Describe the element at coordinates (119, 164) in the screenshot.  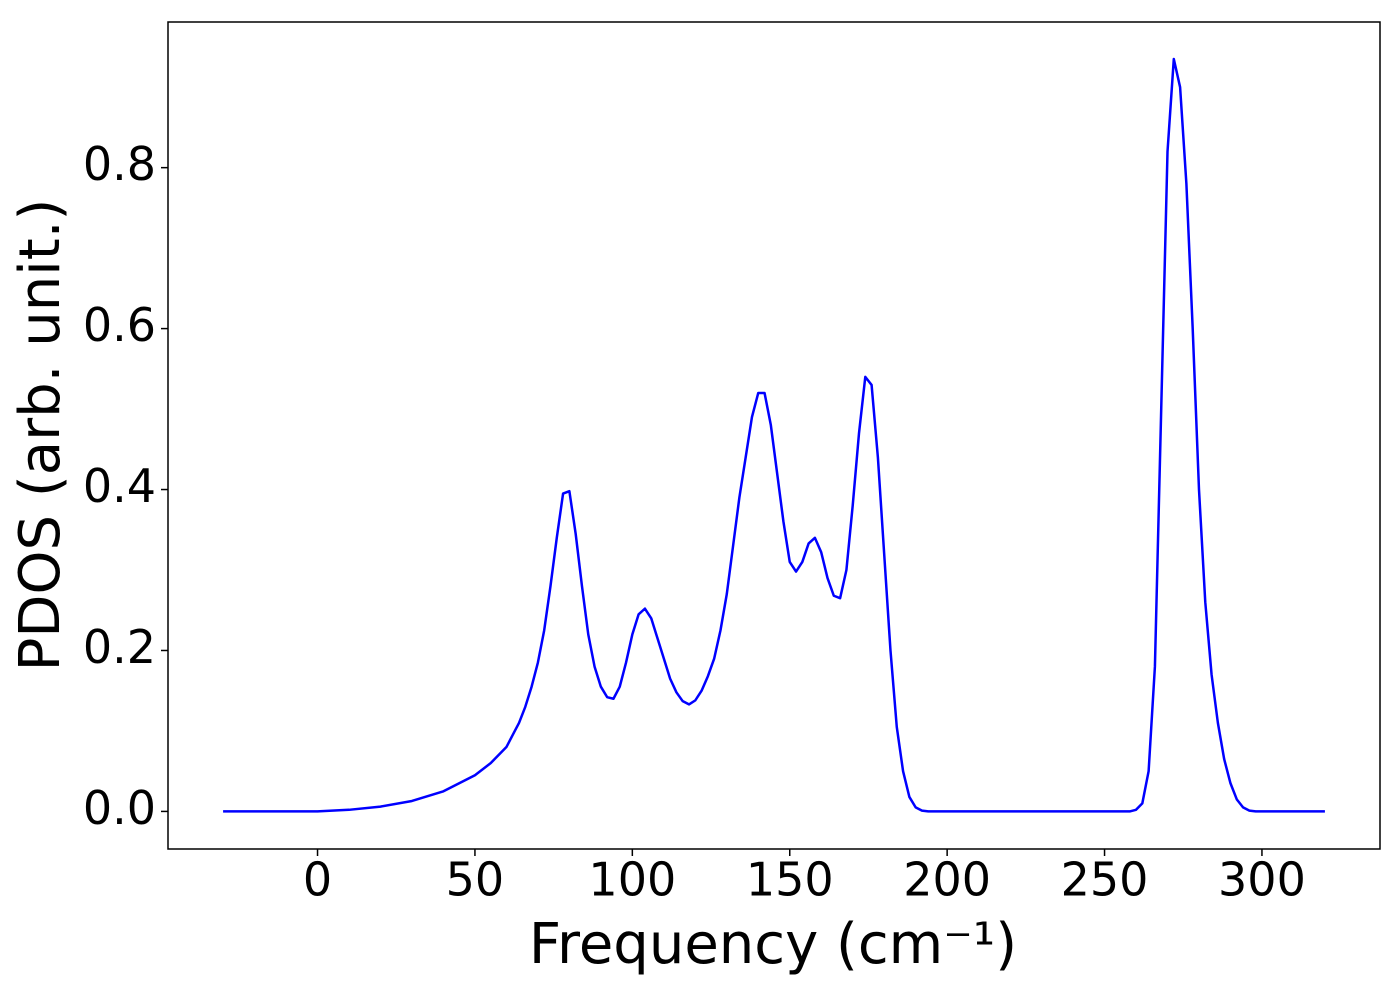
I see `y-tick-label: 0.8` at that location.